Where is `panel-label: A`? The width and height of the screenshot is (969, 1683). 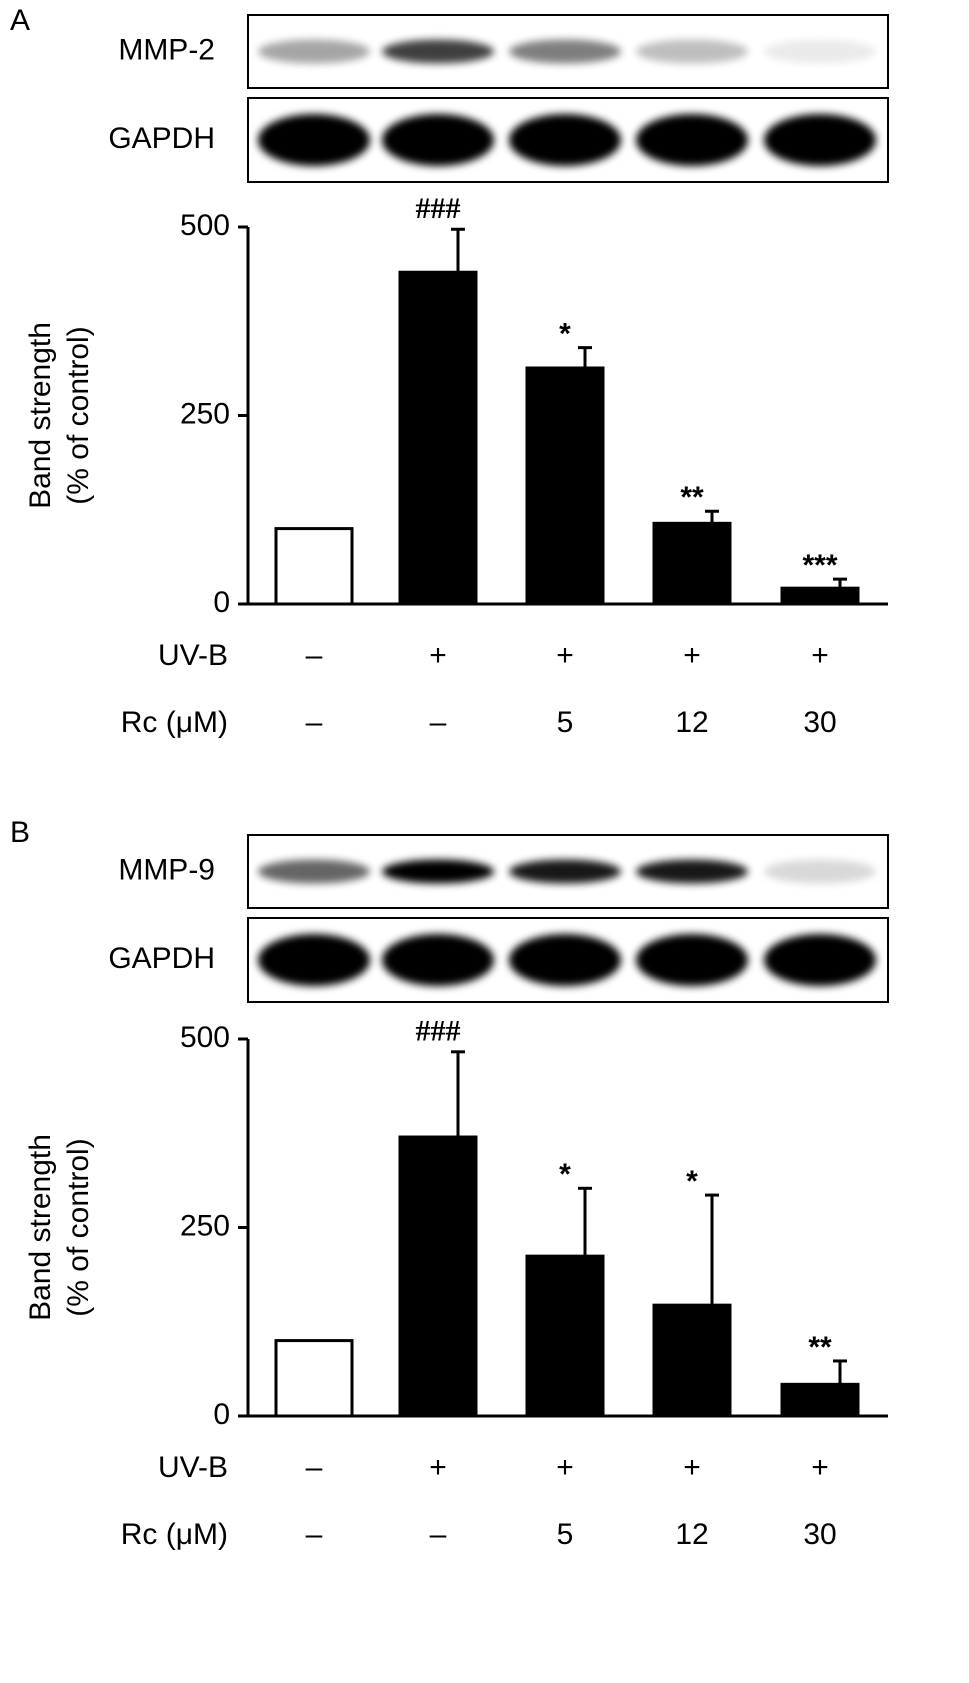
panel-label: A is located at coordinates (20, 20).